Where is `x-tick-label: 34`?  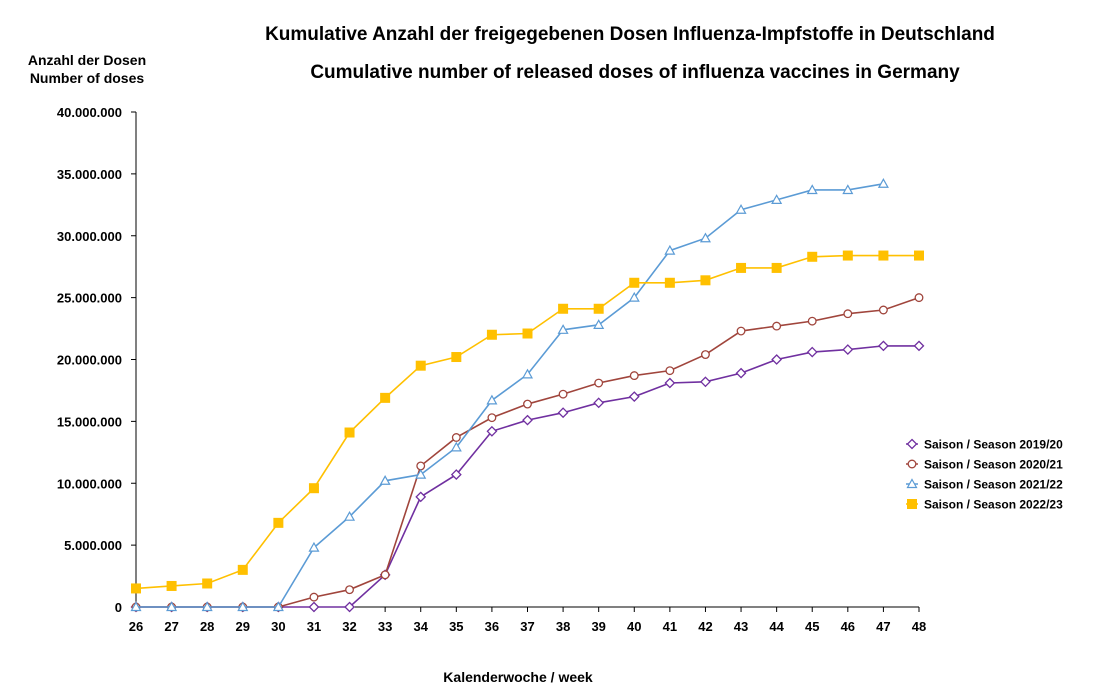 x-tick-label: 34 is located at coordinates (420, 626).